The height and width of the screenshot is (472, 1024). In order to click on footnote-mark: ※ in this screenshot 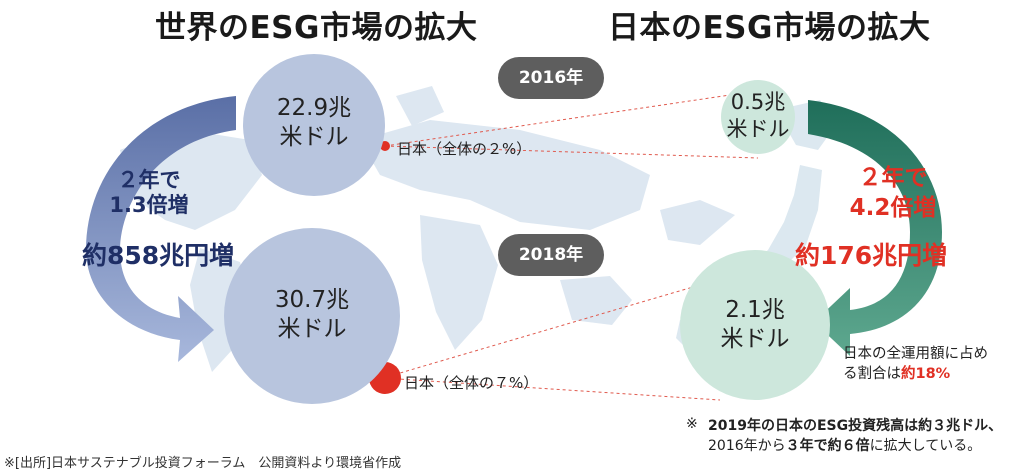, I will do `click(692, 424)`.